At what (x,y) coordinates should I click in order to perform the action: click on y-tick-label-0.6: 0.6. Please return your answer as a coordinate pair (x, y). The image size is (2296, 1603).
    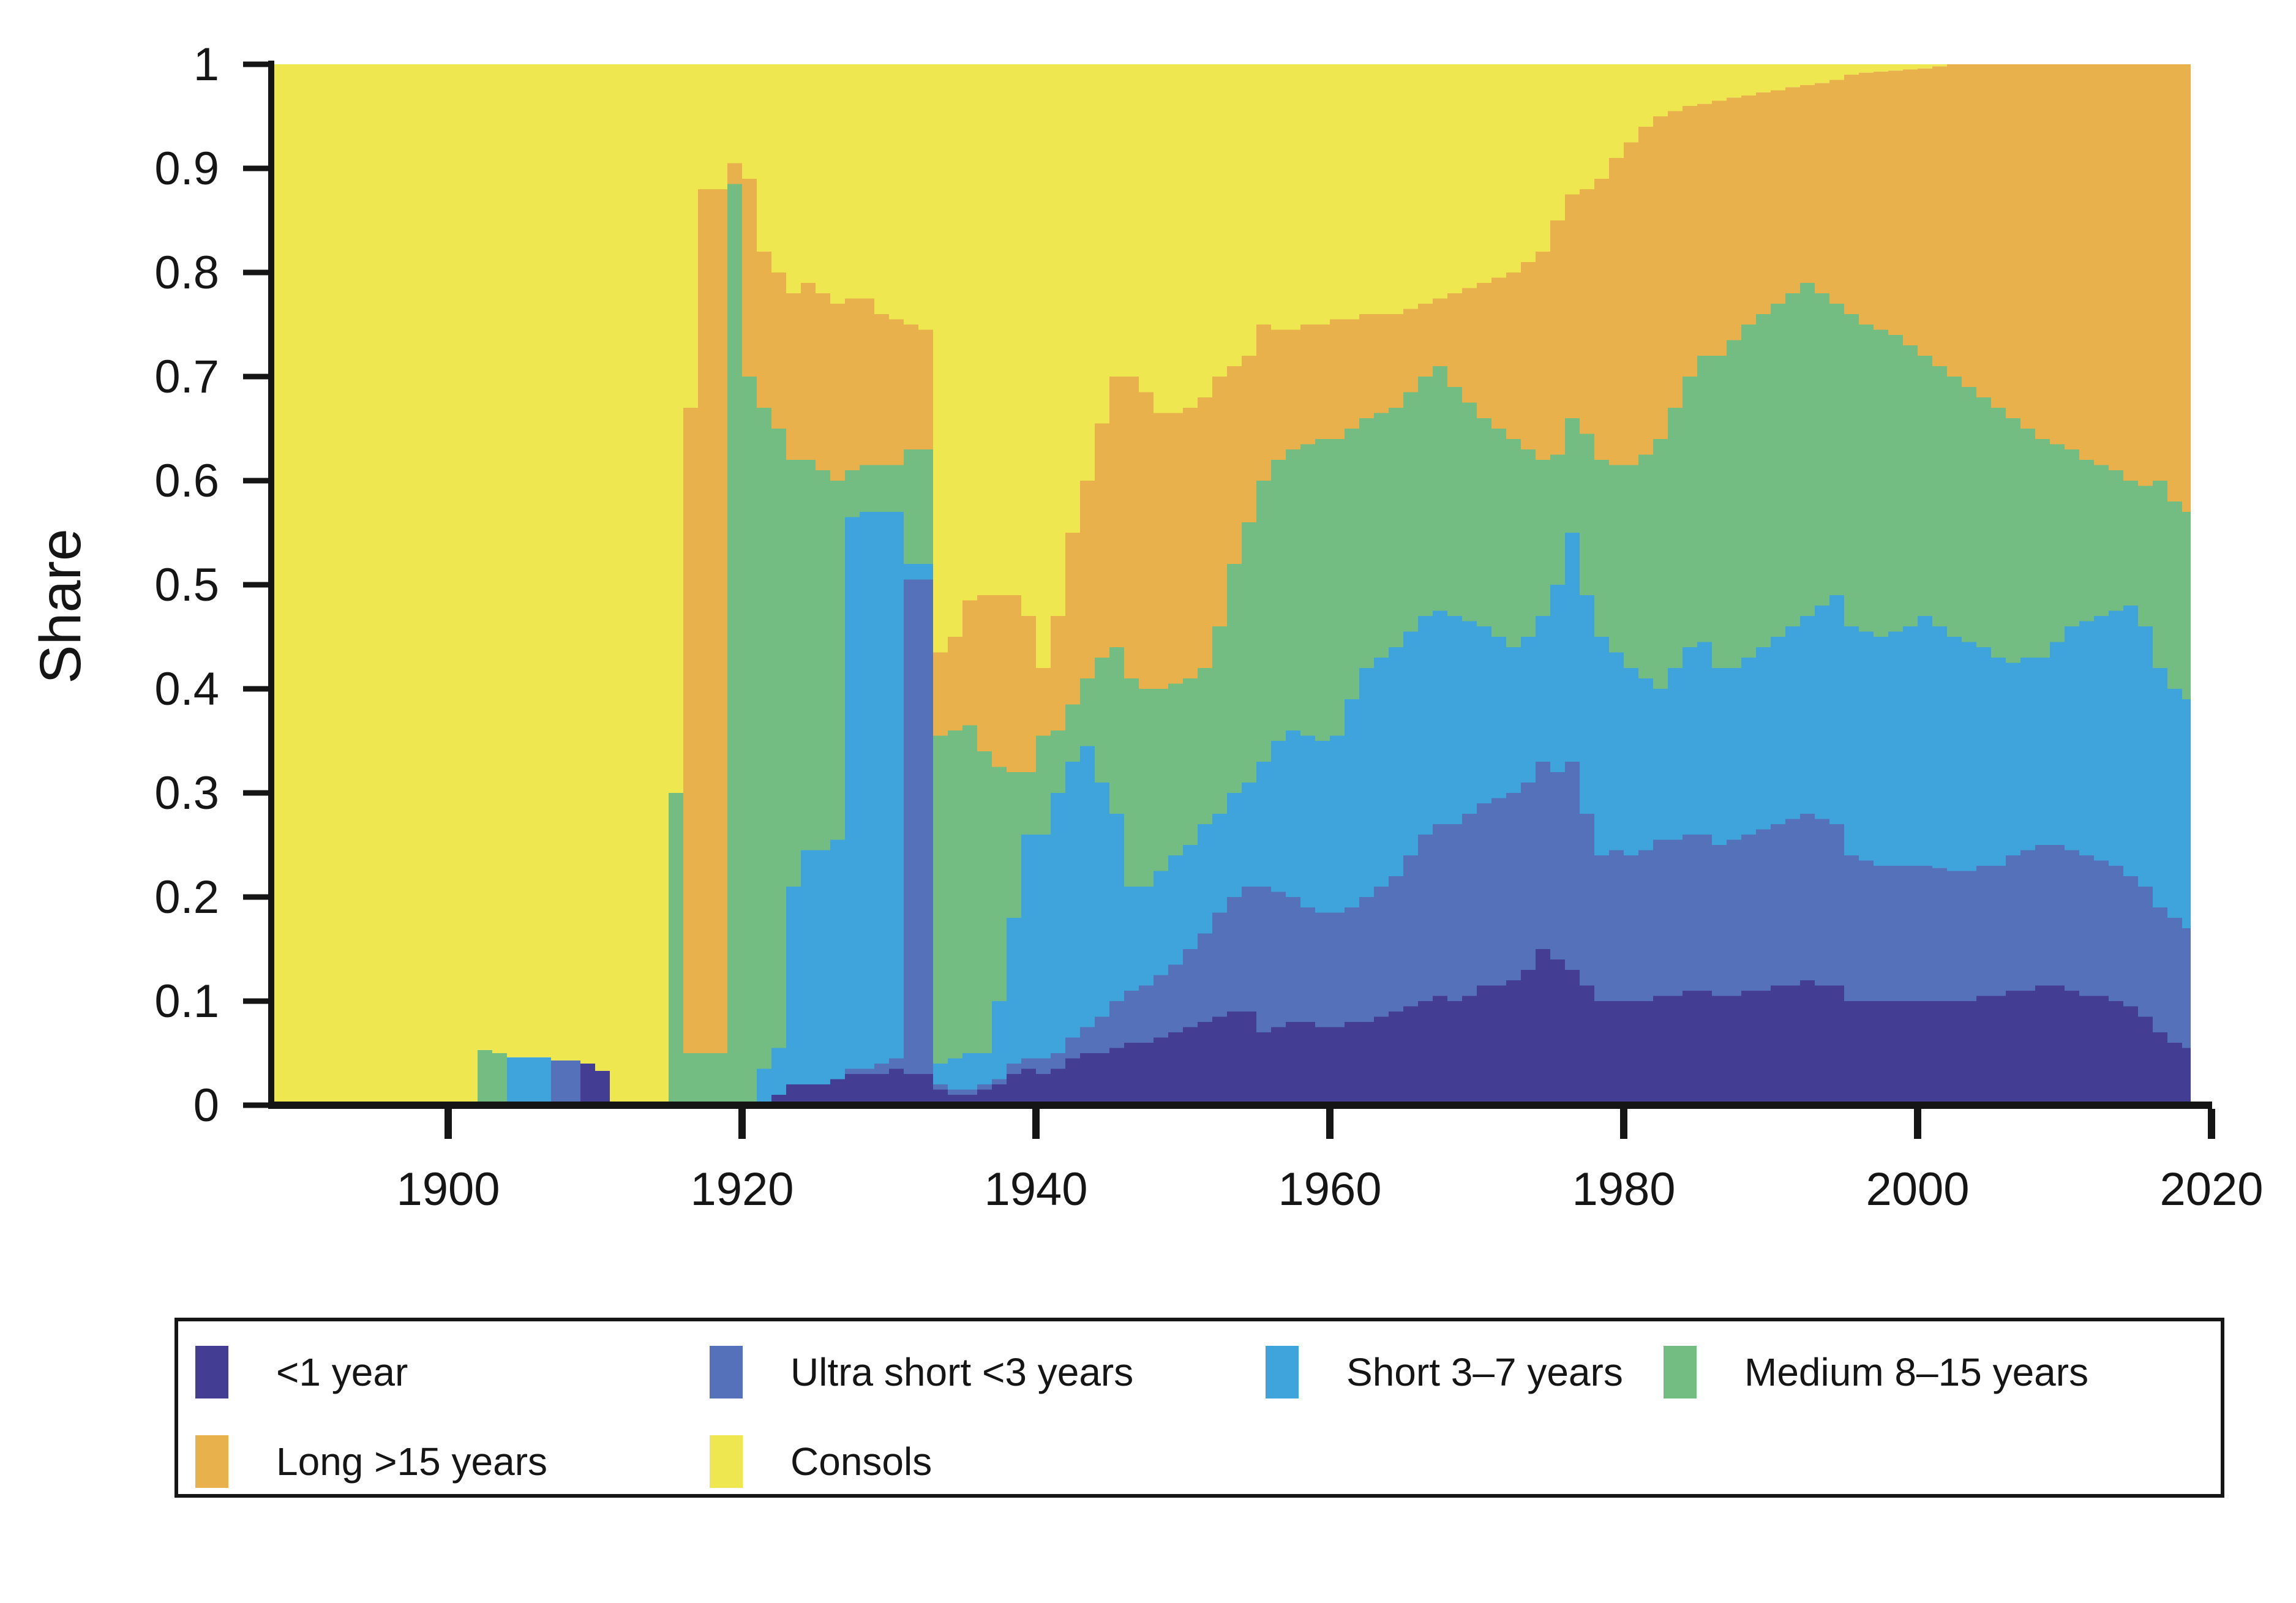
    Looking at the image, I should click on (186, 481).